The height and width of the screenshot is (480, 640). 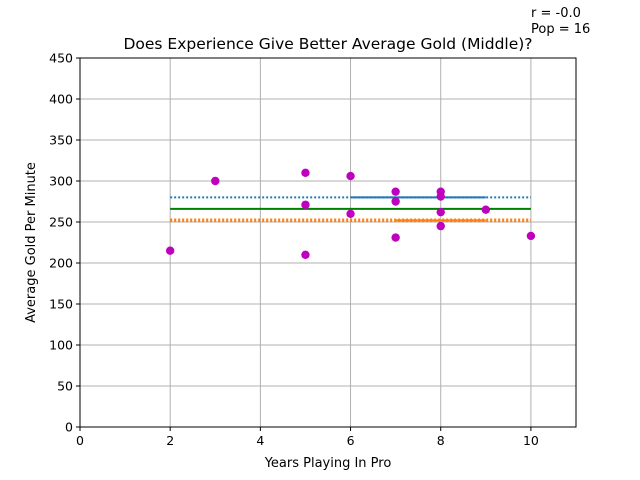 What do you see at coordinates (560, 29) in the screenshot?
I see `annotation-pop: Pop = 16` at bounding box center [560, 29].